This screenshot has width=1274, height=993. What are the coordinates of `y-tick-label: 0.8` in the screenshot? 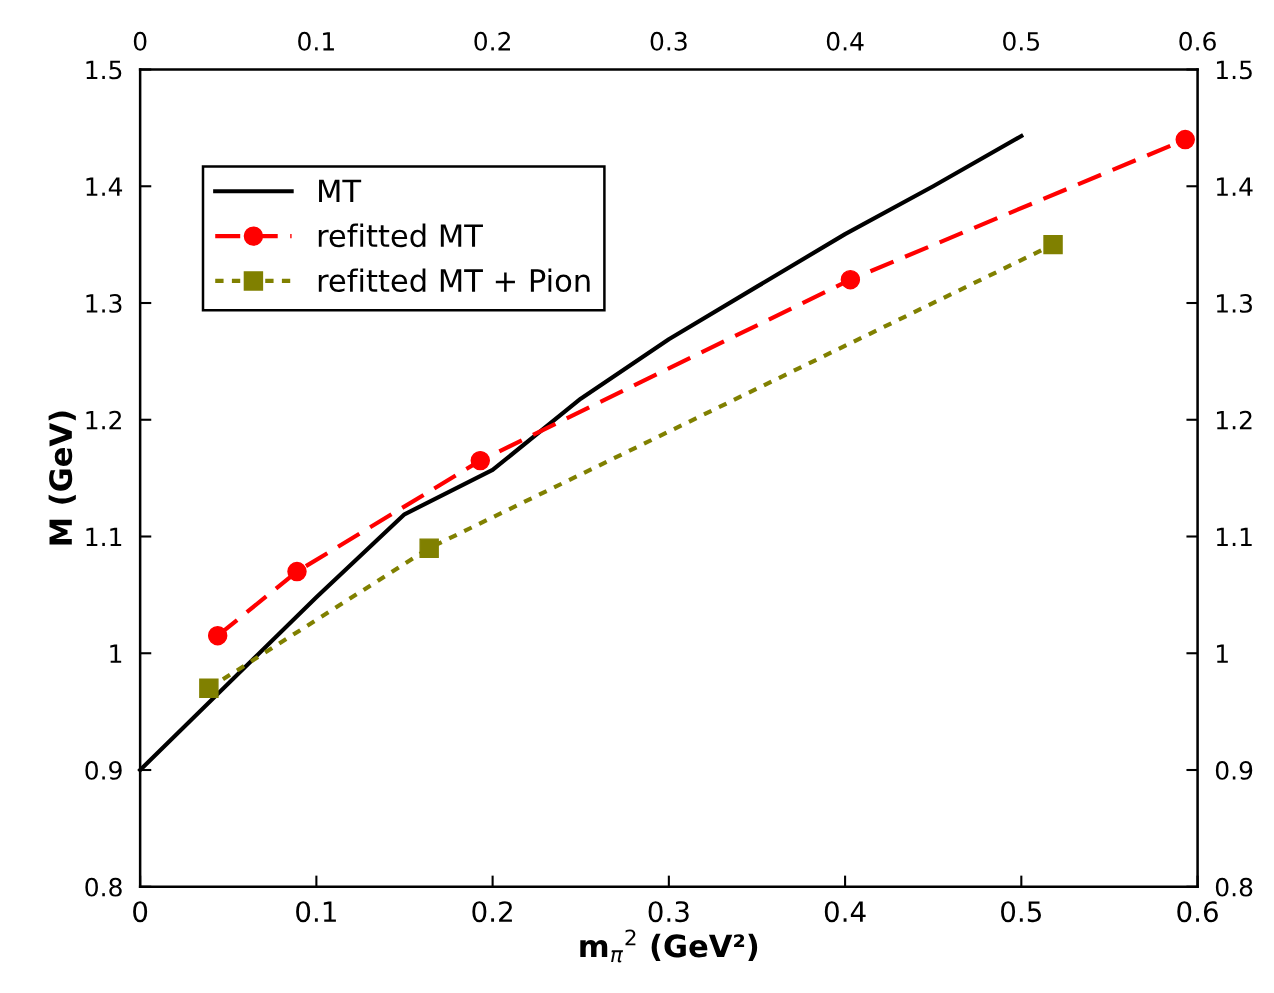 It's located at (103, 887).